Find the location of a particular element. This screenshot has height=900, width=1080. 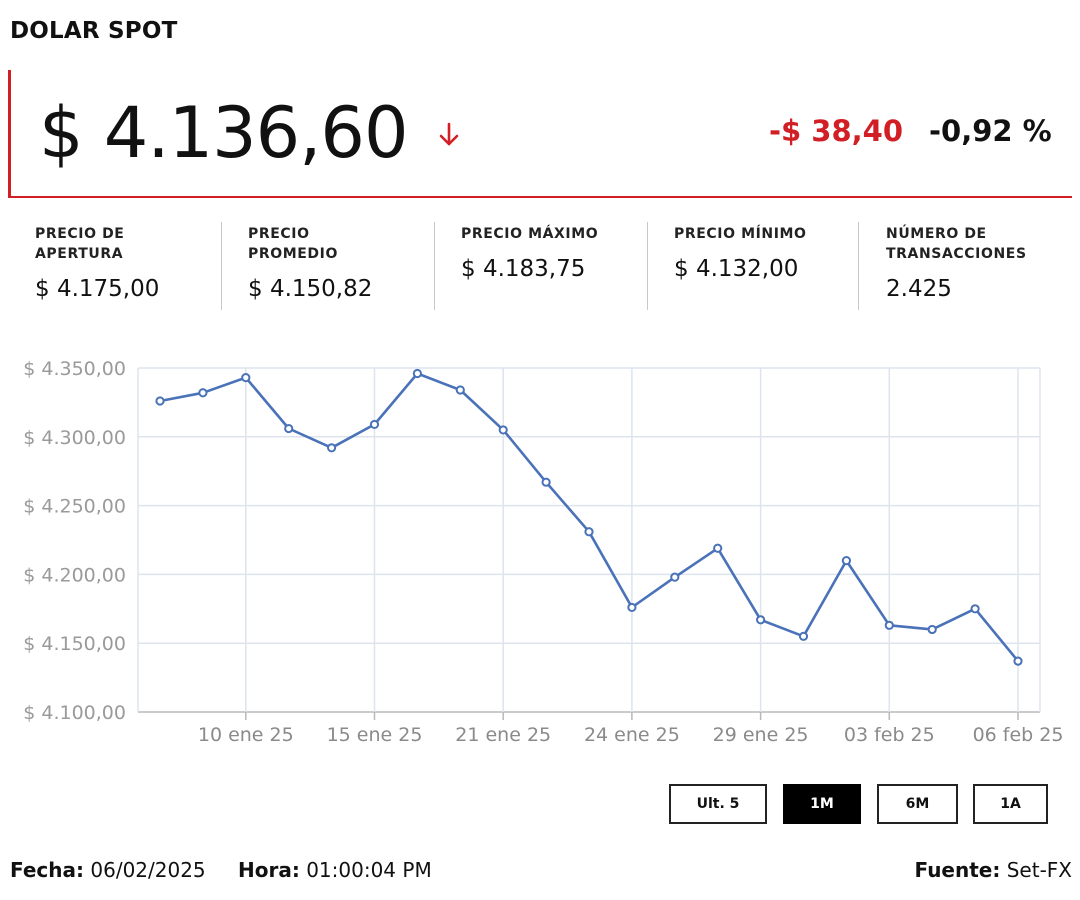

stat-apertura: PRECIO DE APERTURA $ 4.175,00 is located at coordinates (128, 266).